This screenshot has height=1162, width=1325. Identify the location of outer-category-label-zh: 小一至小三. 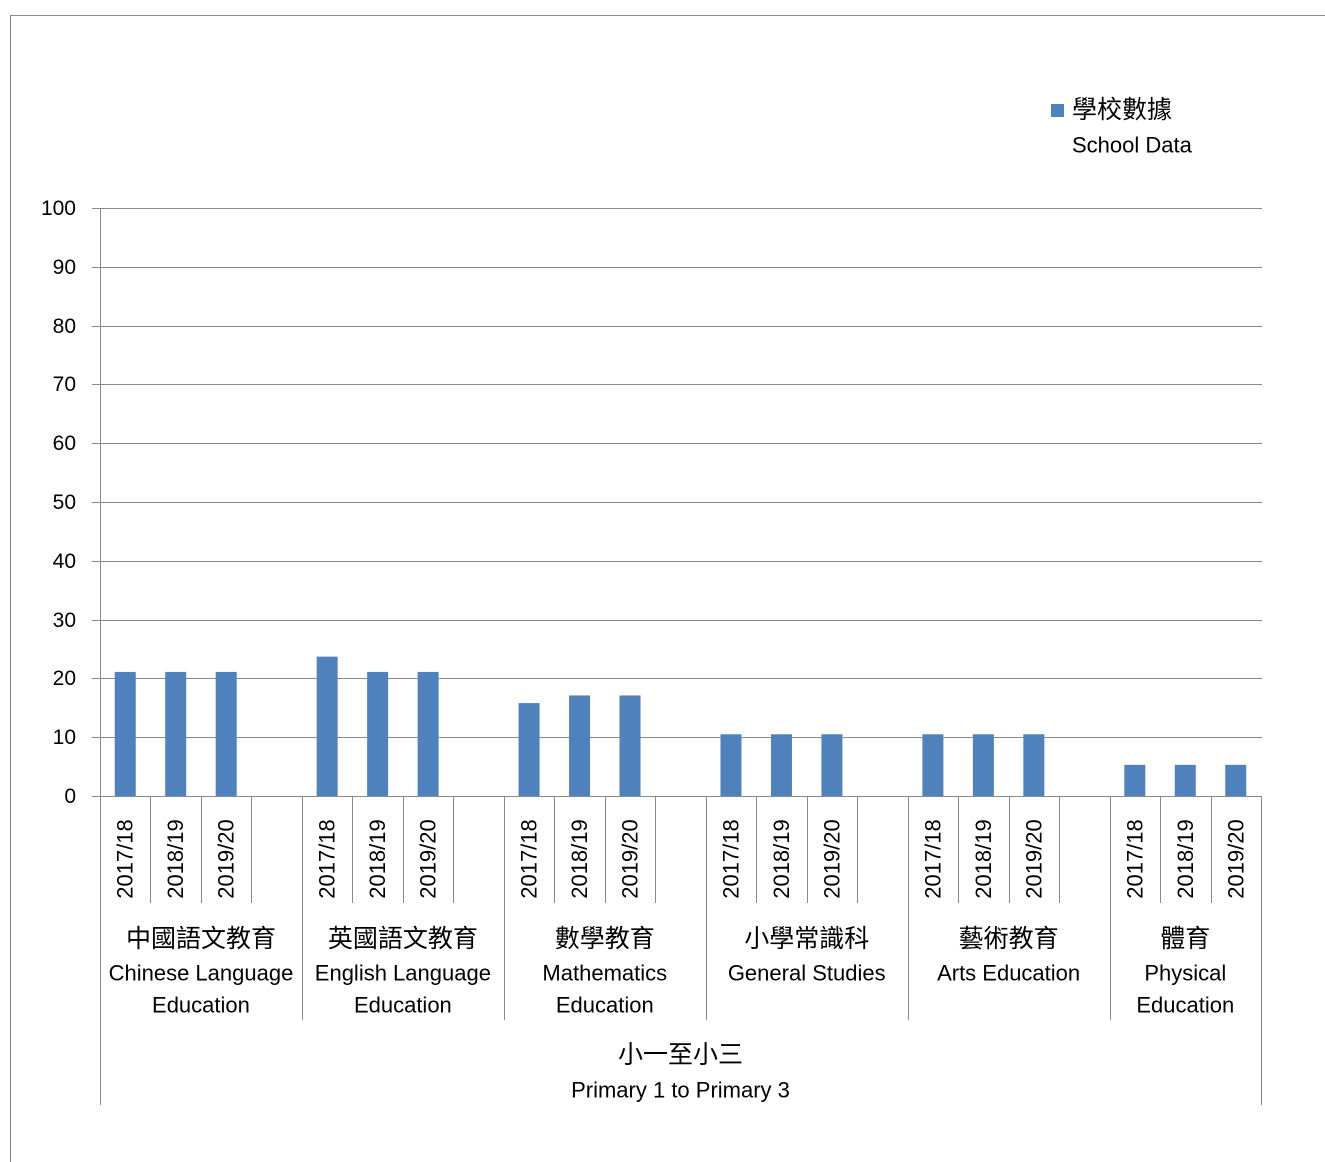
(680, 1055).